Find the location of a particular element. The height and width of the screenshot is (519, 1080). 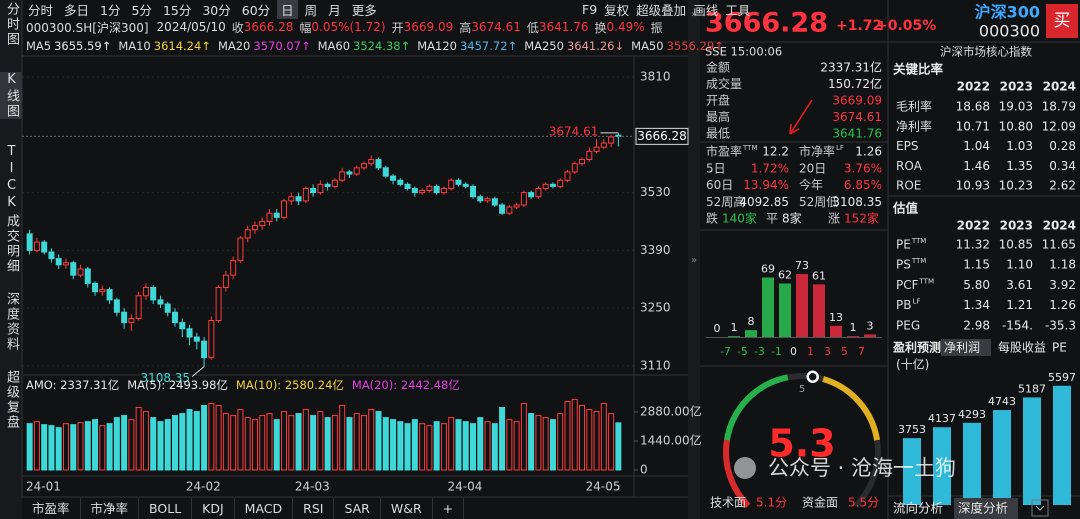

bar-value: 69 is located at coordinates (768, 268).